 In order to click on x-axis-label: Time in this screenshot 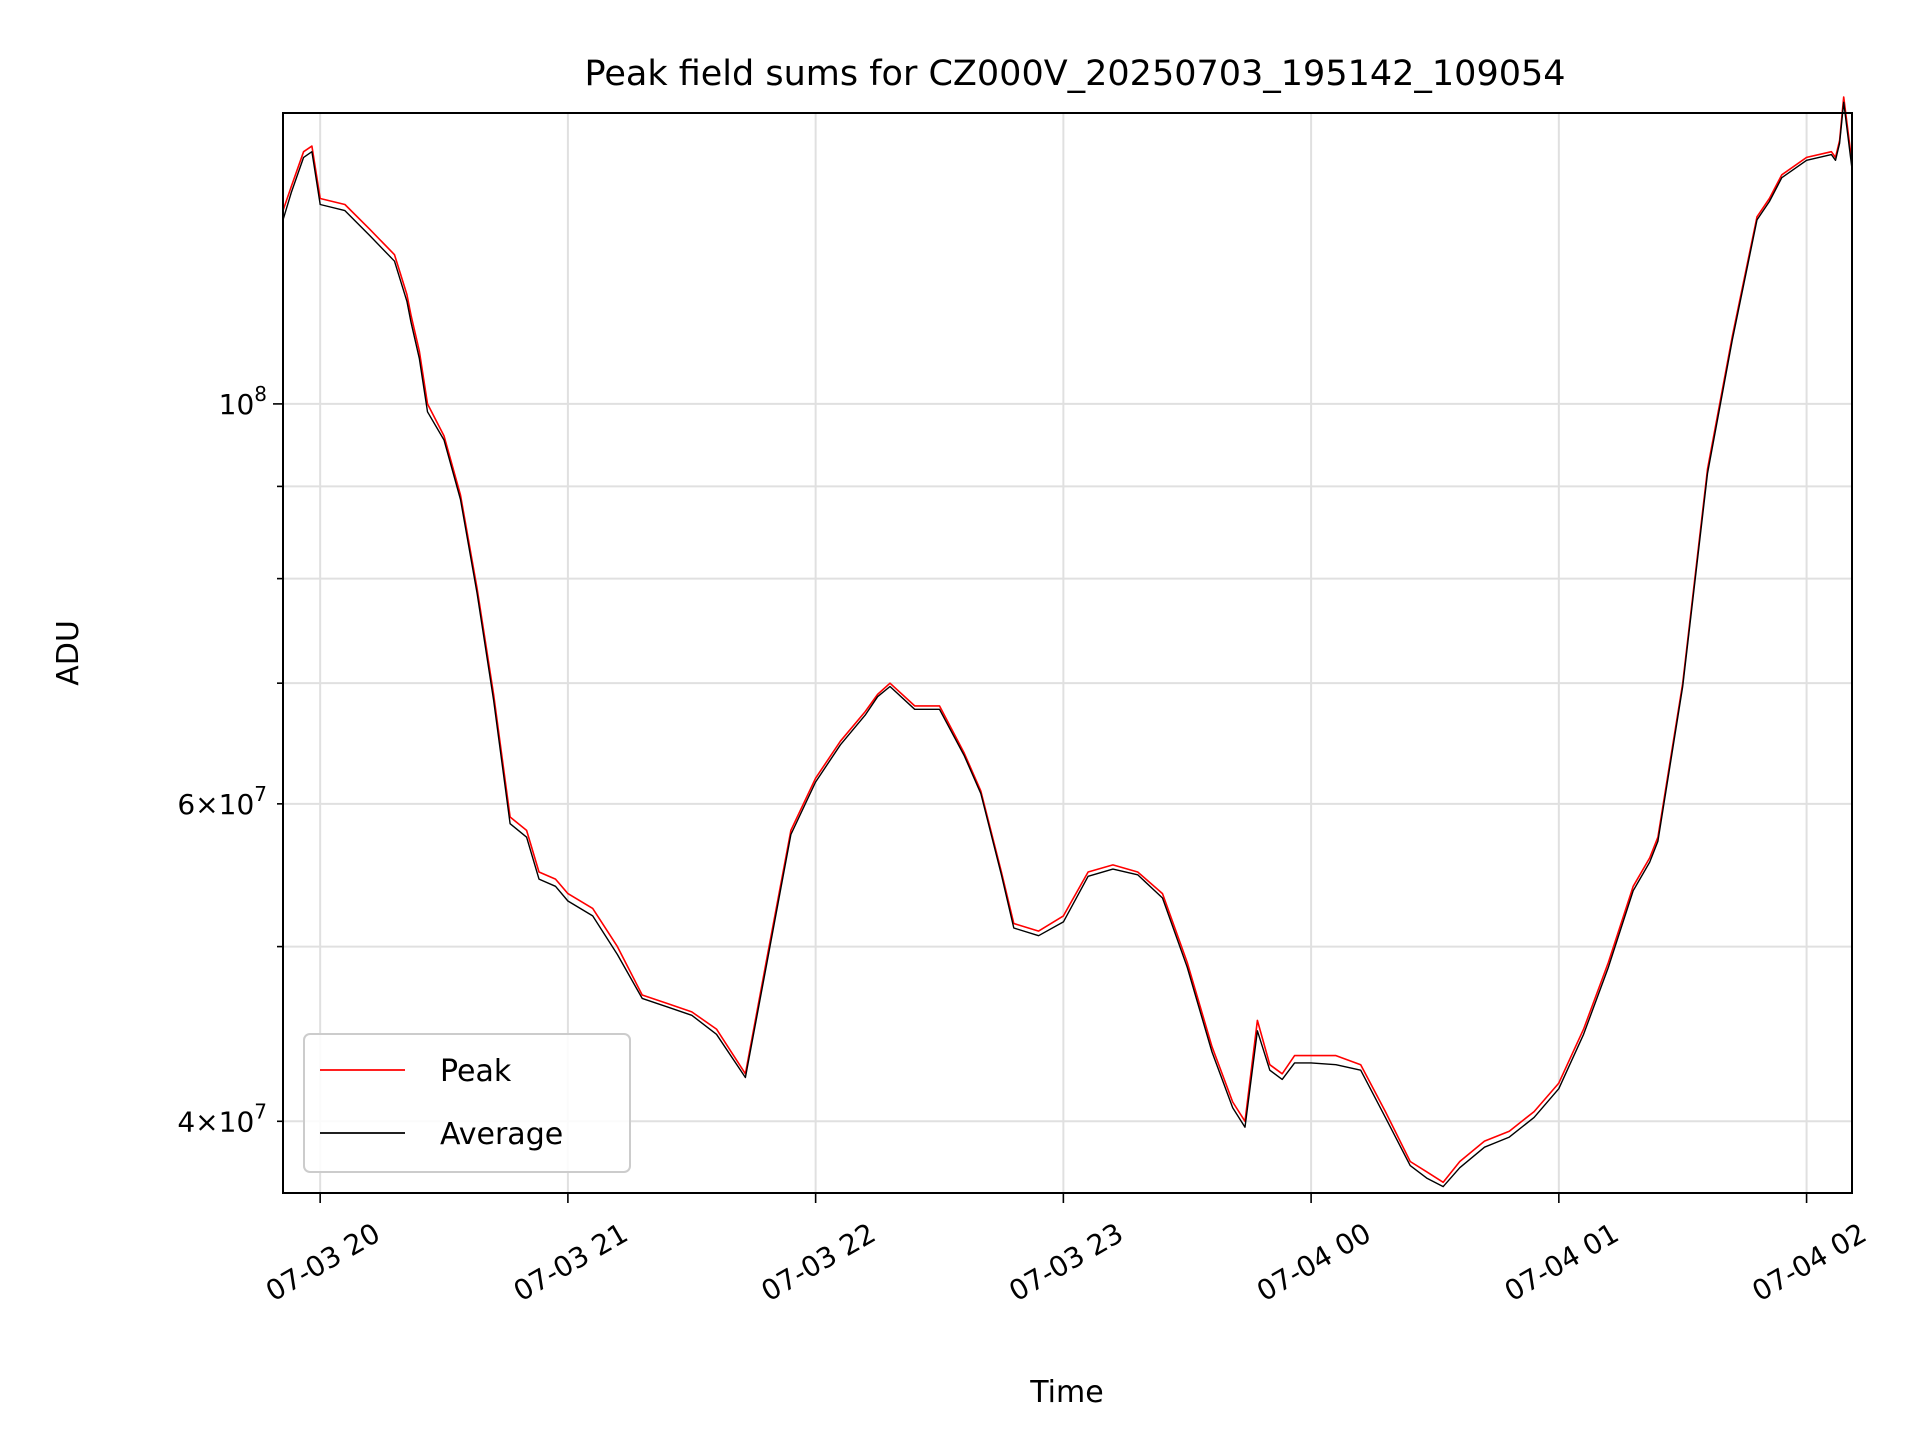, I will do `click(1066, 1392)`.